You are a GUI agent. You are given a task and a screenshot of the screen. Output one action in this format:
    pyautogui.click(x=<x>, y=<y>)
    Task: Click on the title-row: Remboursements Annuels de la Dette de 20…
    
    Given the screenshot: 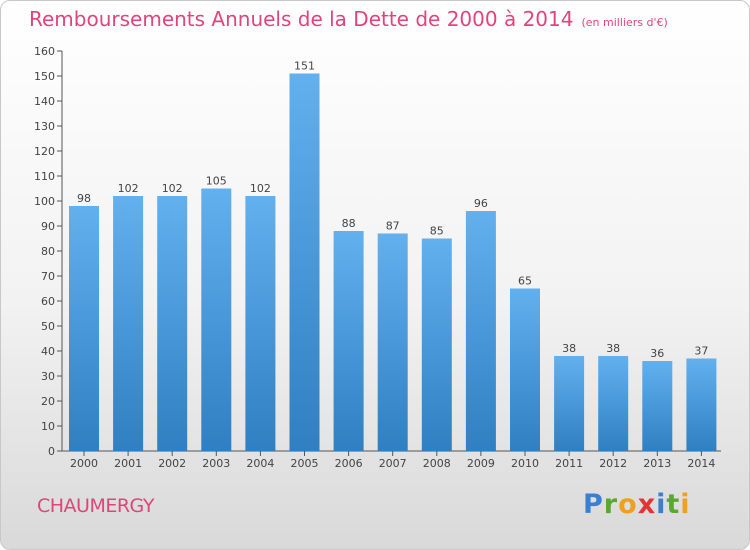 What is the action you would take?
    pyautogui.click(x=348, y=19)
    